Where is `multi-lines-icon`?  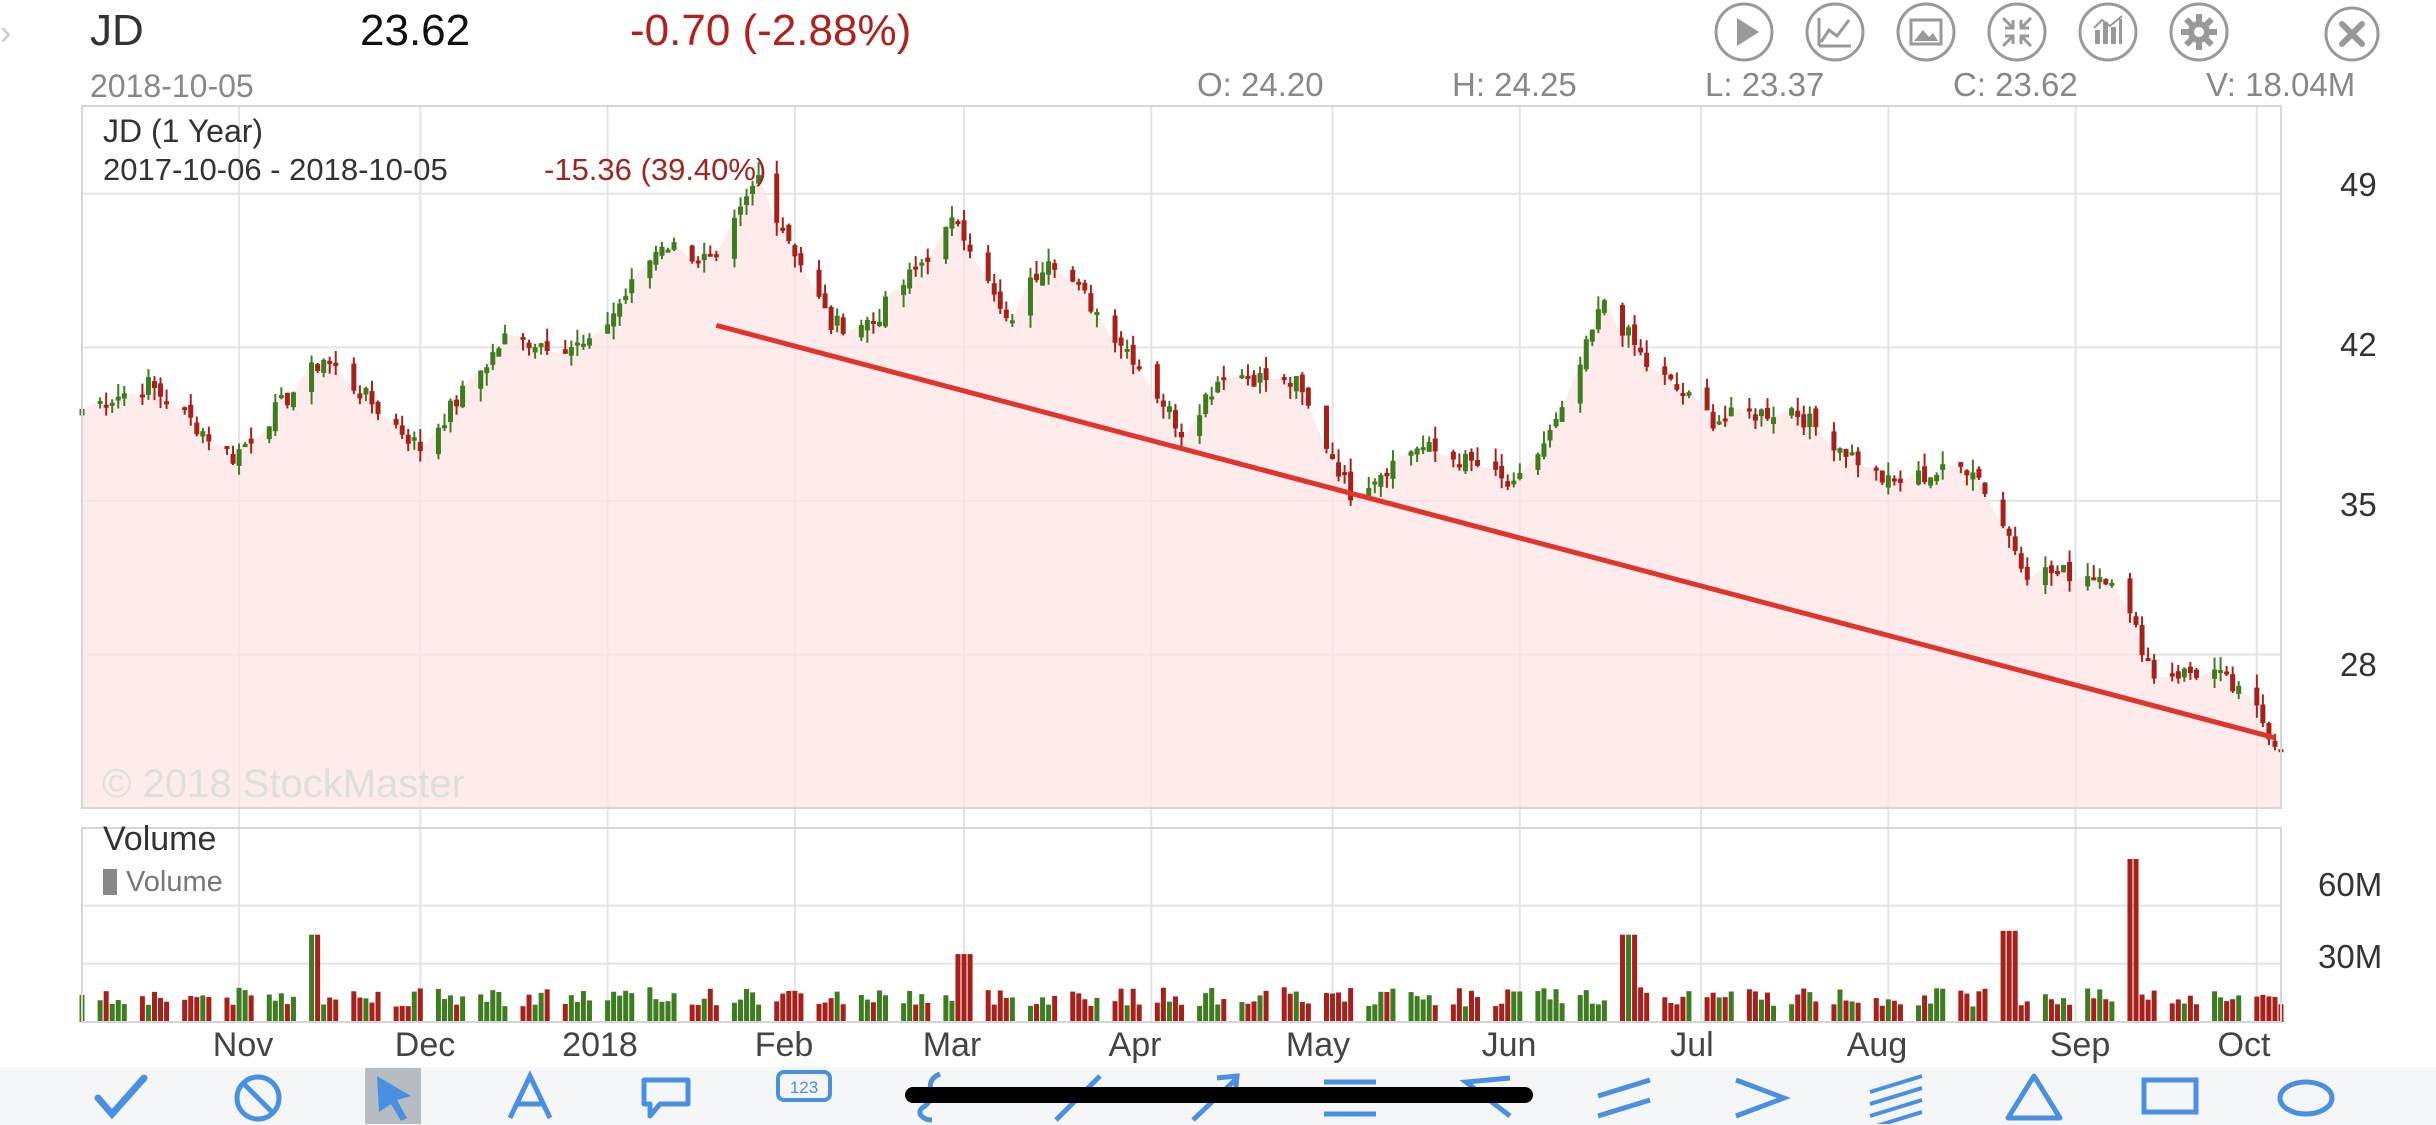 multi-lines-icon is located at coordinates (1896, 1096).